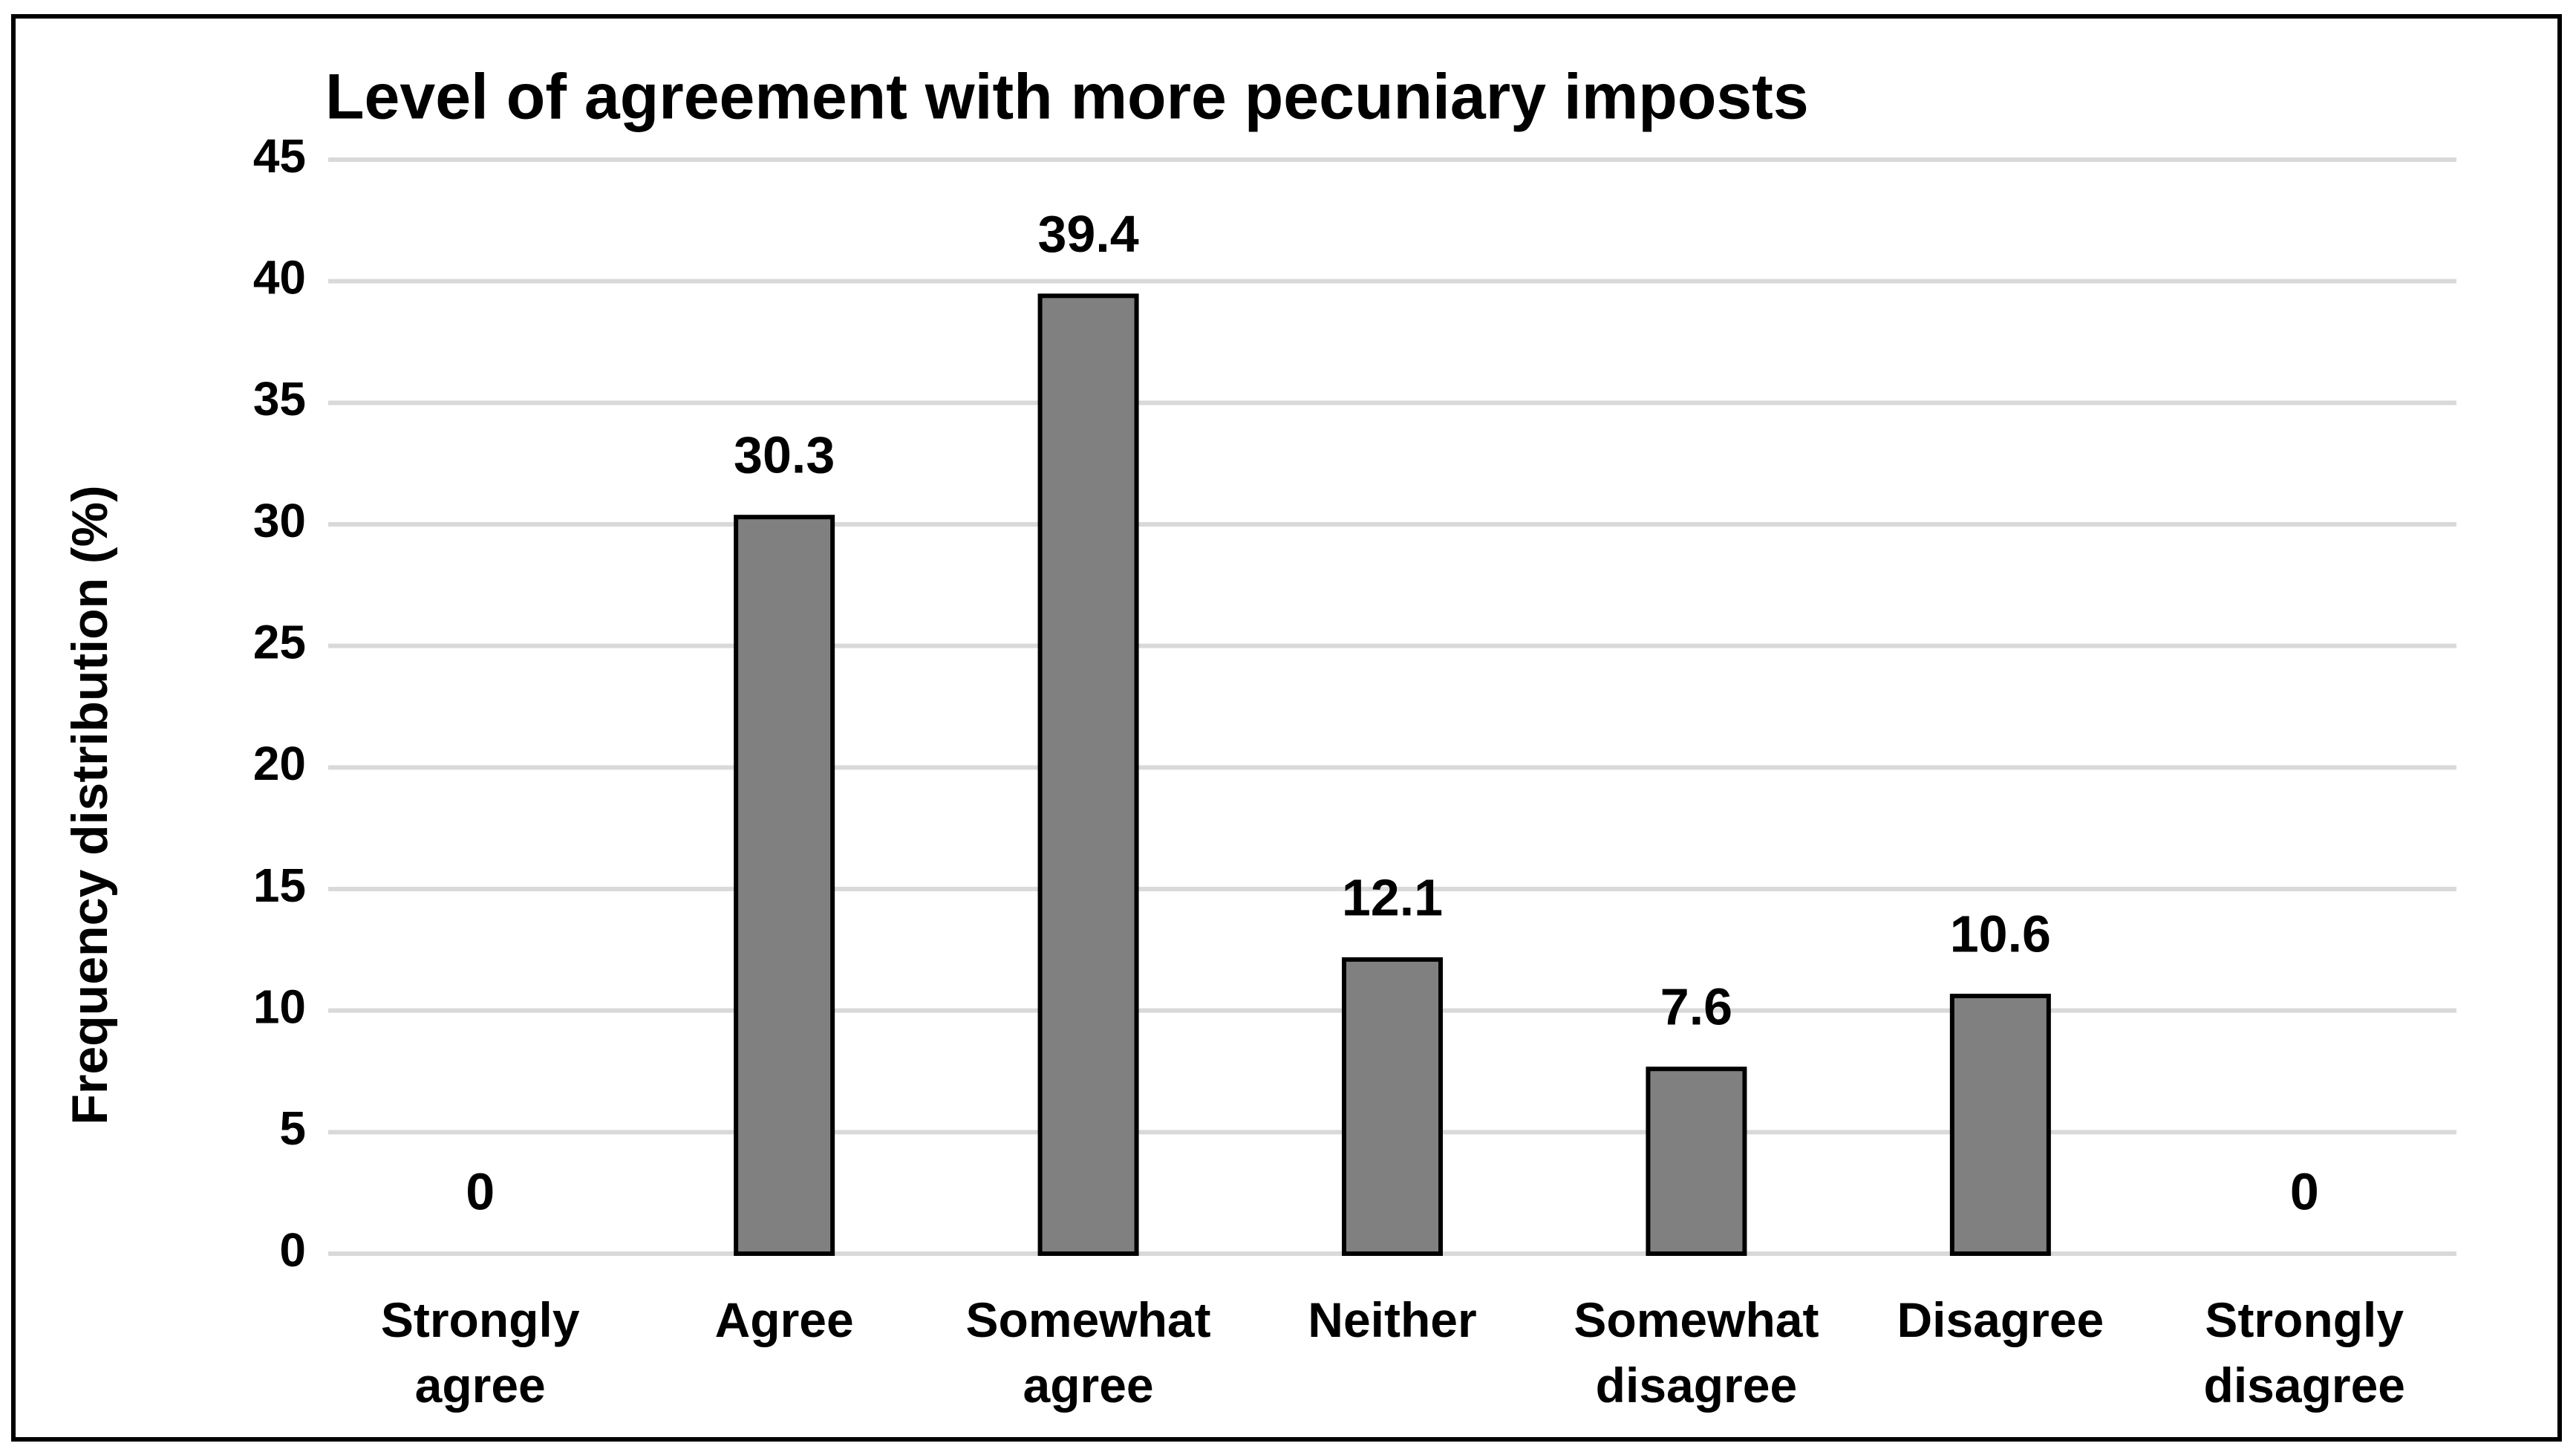 Image resolution: width=2576 pixels, height=1449 pixels. I want to click on x-tick-label: Strongly disagree, so click(2304, 1352).